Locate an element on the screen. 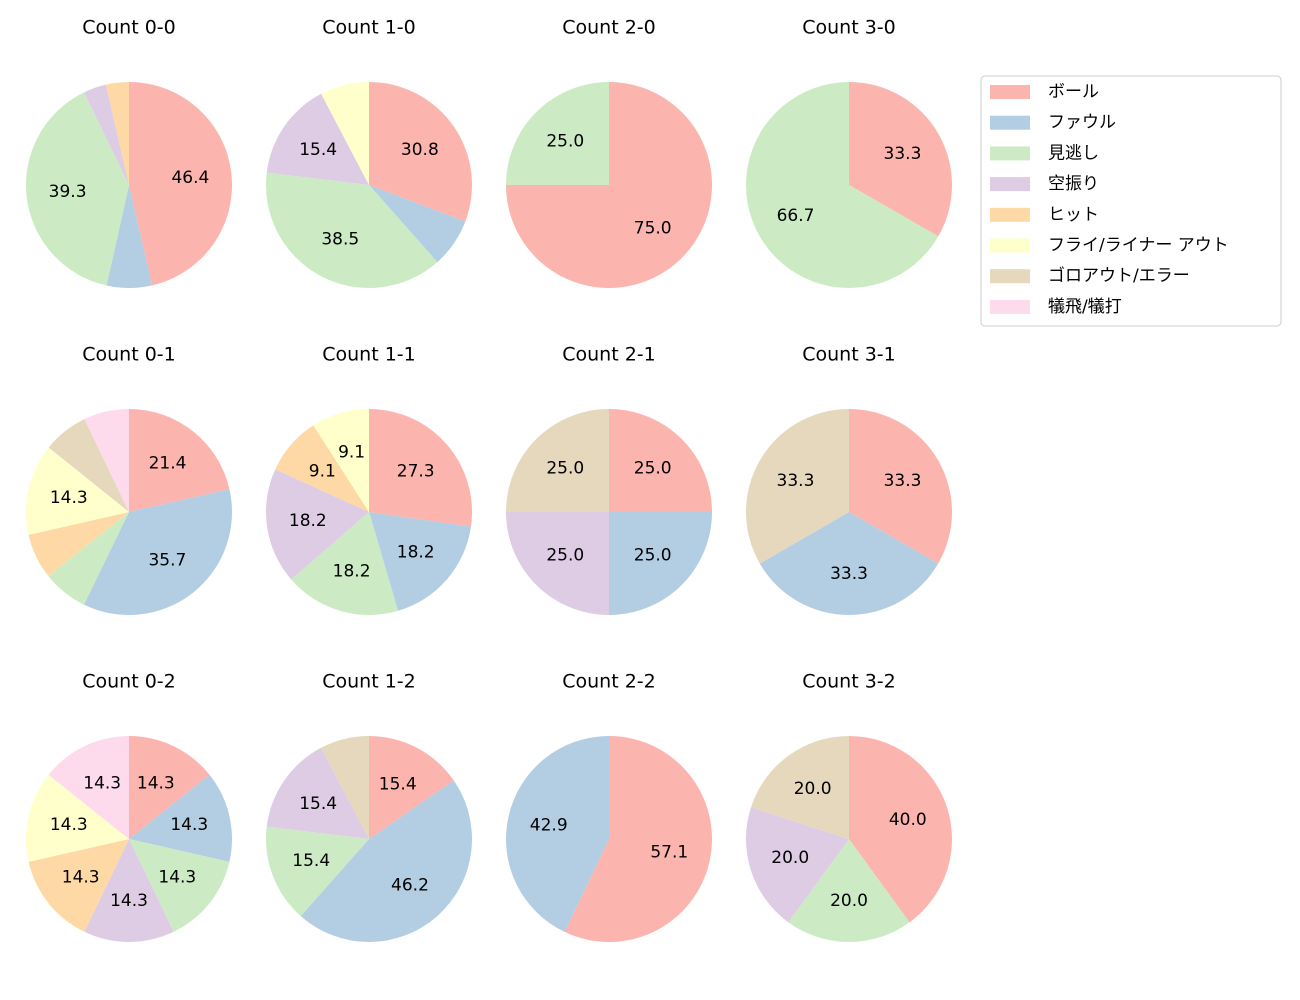 This screenshot has height=1000, width=1300. legend-label: ボール is located at coordinates (1073, 92).